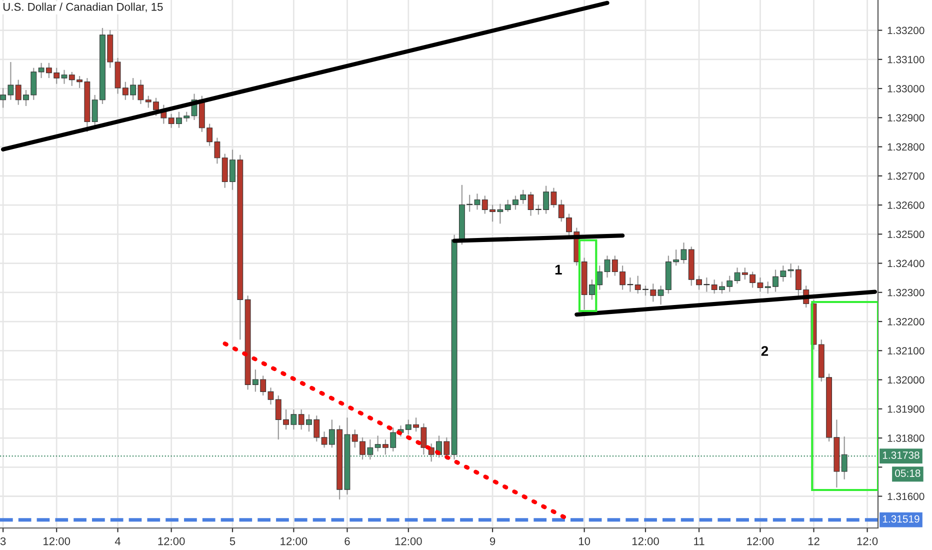  What do you see at coordinates (901, 519) in the screenshot?
I see `ref-line-label: 1.31519` at bounding box center [901, 519].